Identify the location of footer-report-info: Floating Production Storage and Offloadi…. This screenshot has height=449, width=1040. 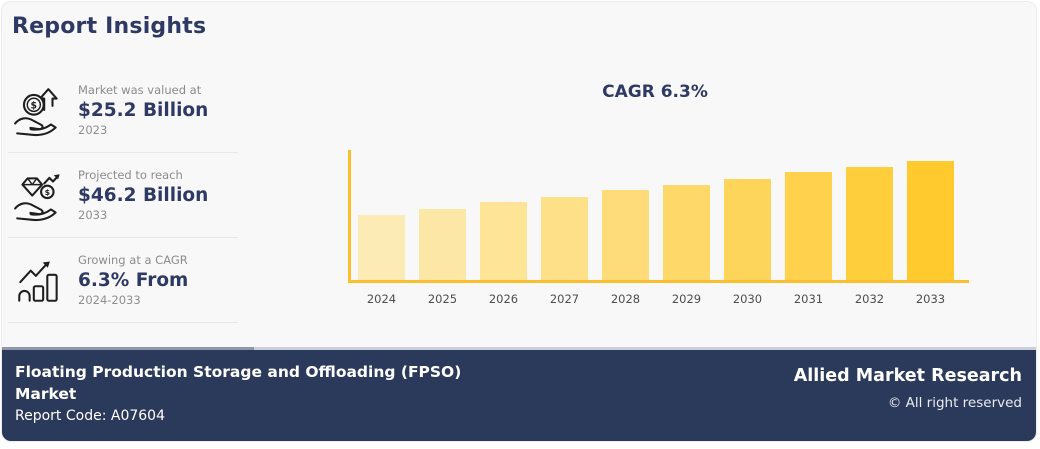
(265, 392).